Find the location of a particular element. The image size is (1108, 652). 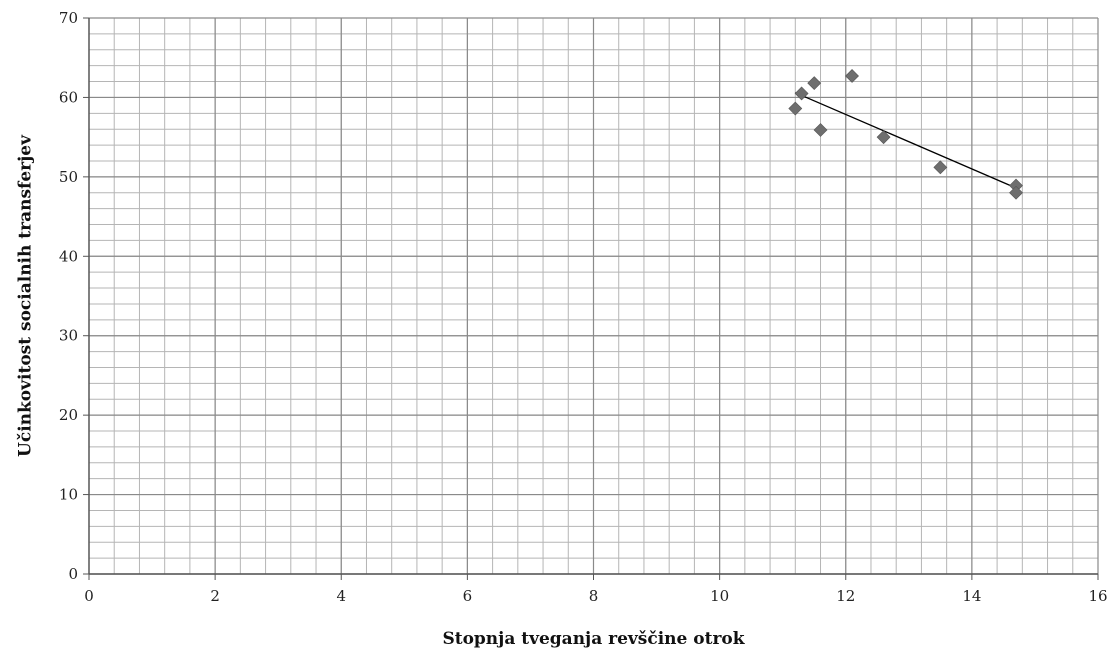

y-tick-label: 30 is located at coordinates (68, 336).